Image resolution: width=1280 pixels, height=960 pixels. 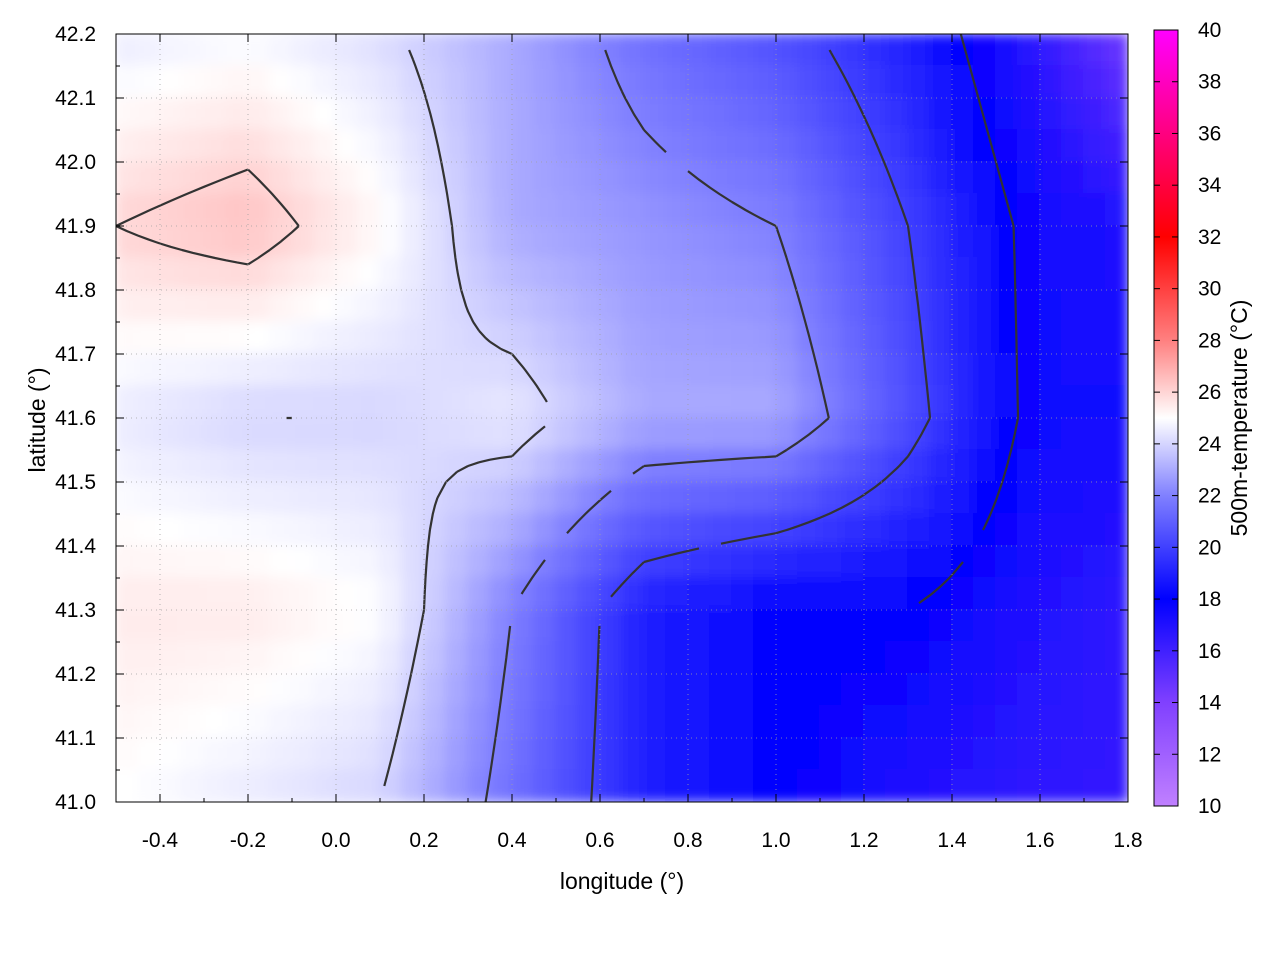 What do you see at coordinates (1210, 185) in the screenshot?
I see `colorbar-tick-label: 34` at bounding box center [1210, 185].